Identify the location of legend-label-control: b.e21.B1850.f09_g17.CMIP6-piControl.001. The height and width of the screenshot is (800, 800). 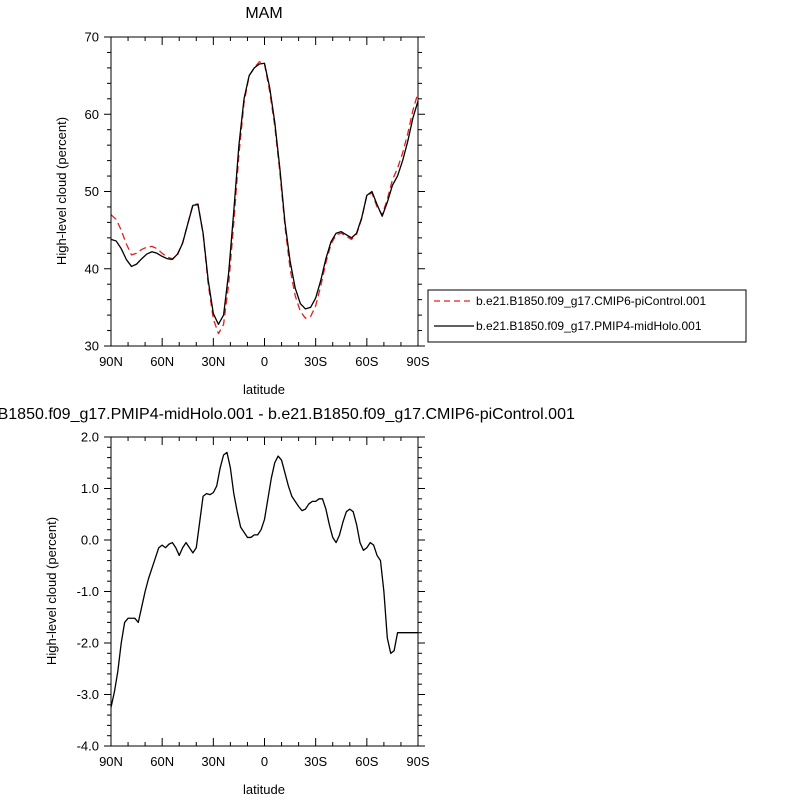
(591, 301).